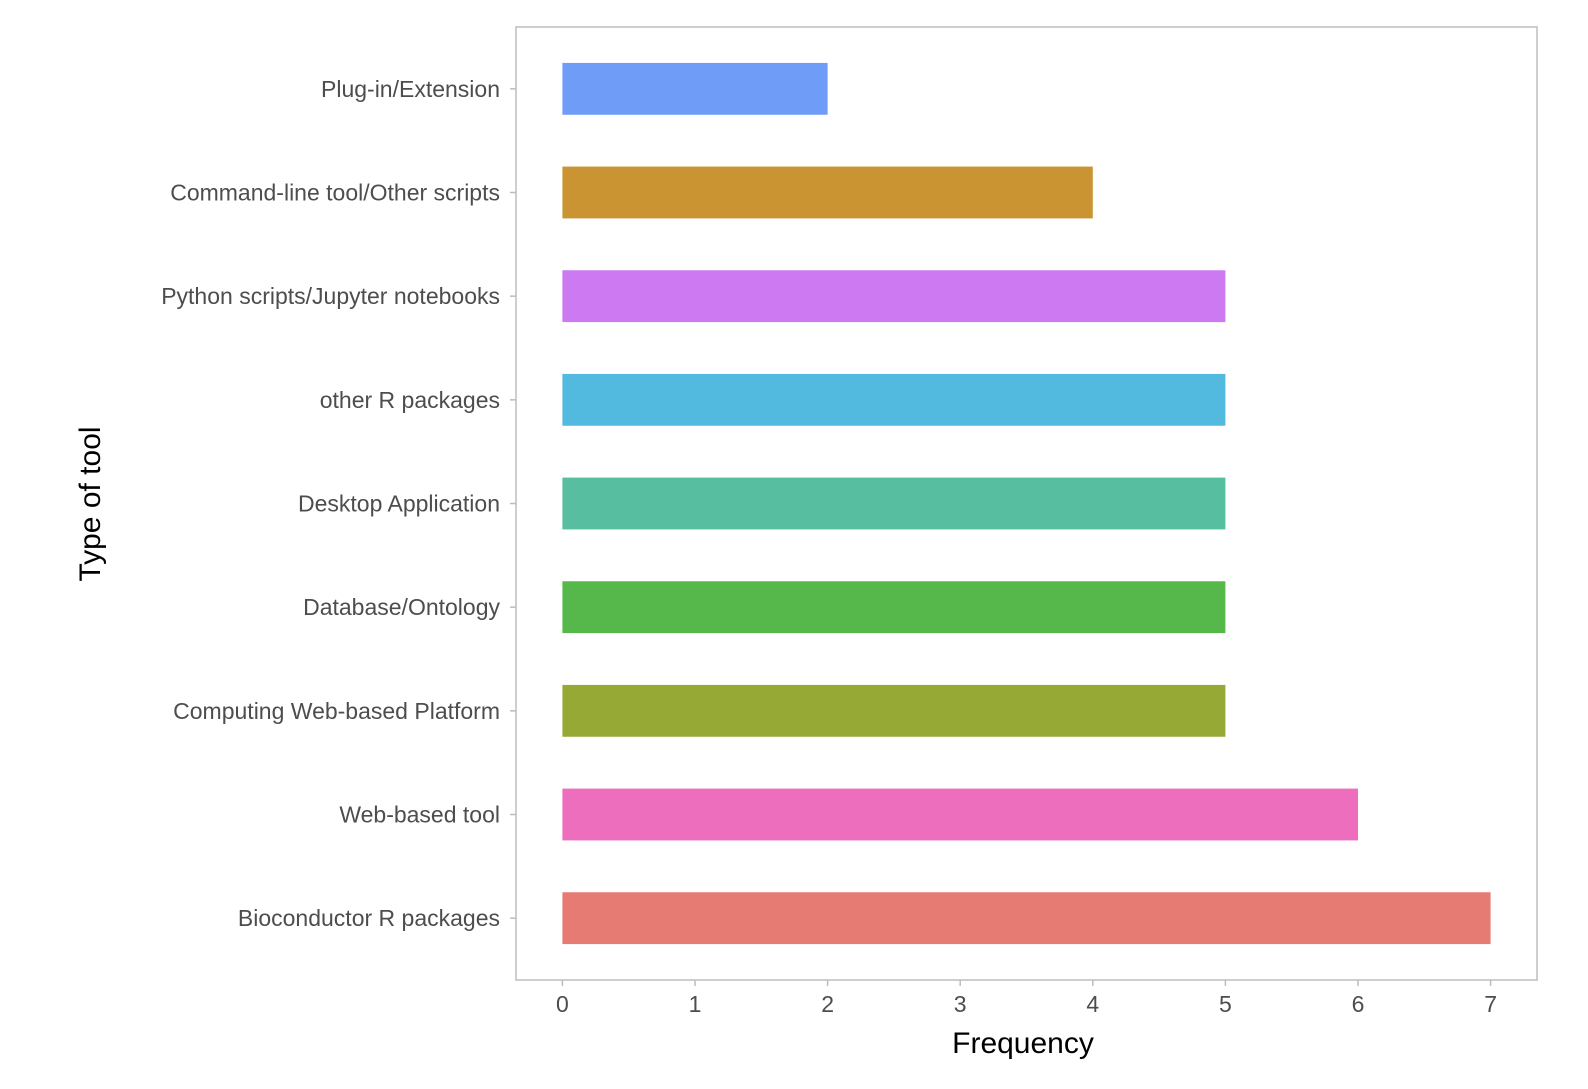 This screenshot has height=1089, width=1588. Describe the element at coordinates (960, 1004) in the screenshot. I see `x-tick-label: 3` at that location.